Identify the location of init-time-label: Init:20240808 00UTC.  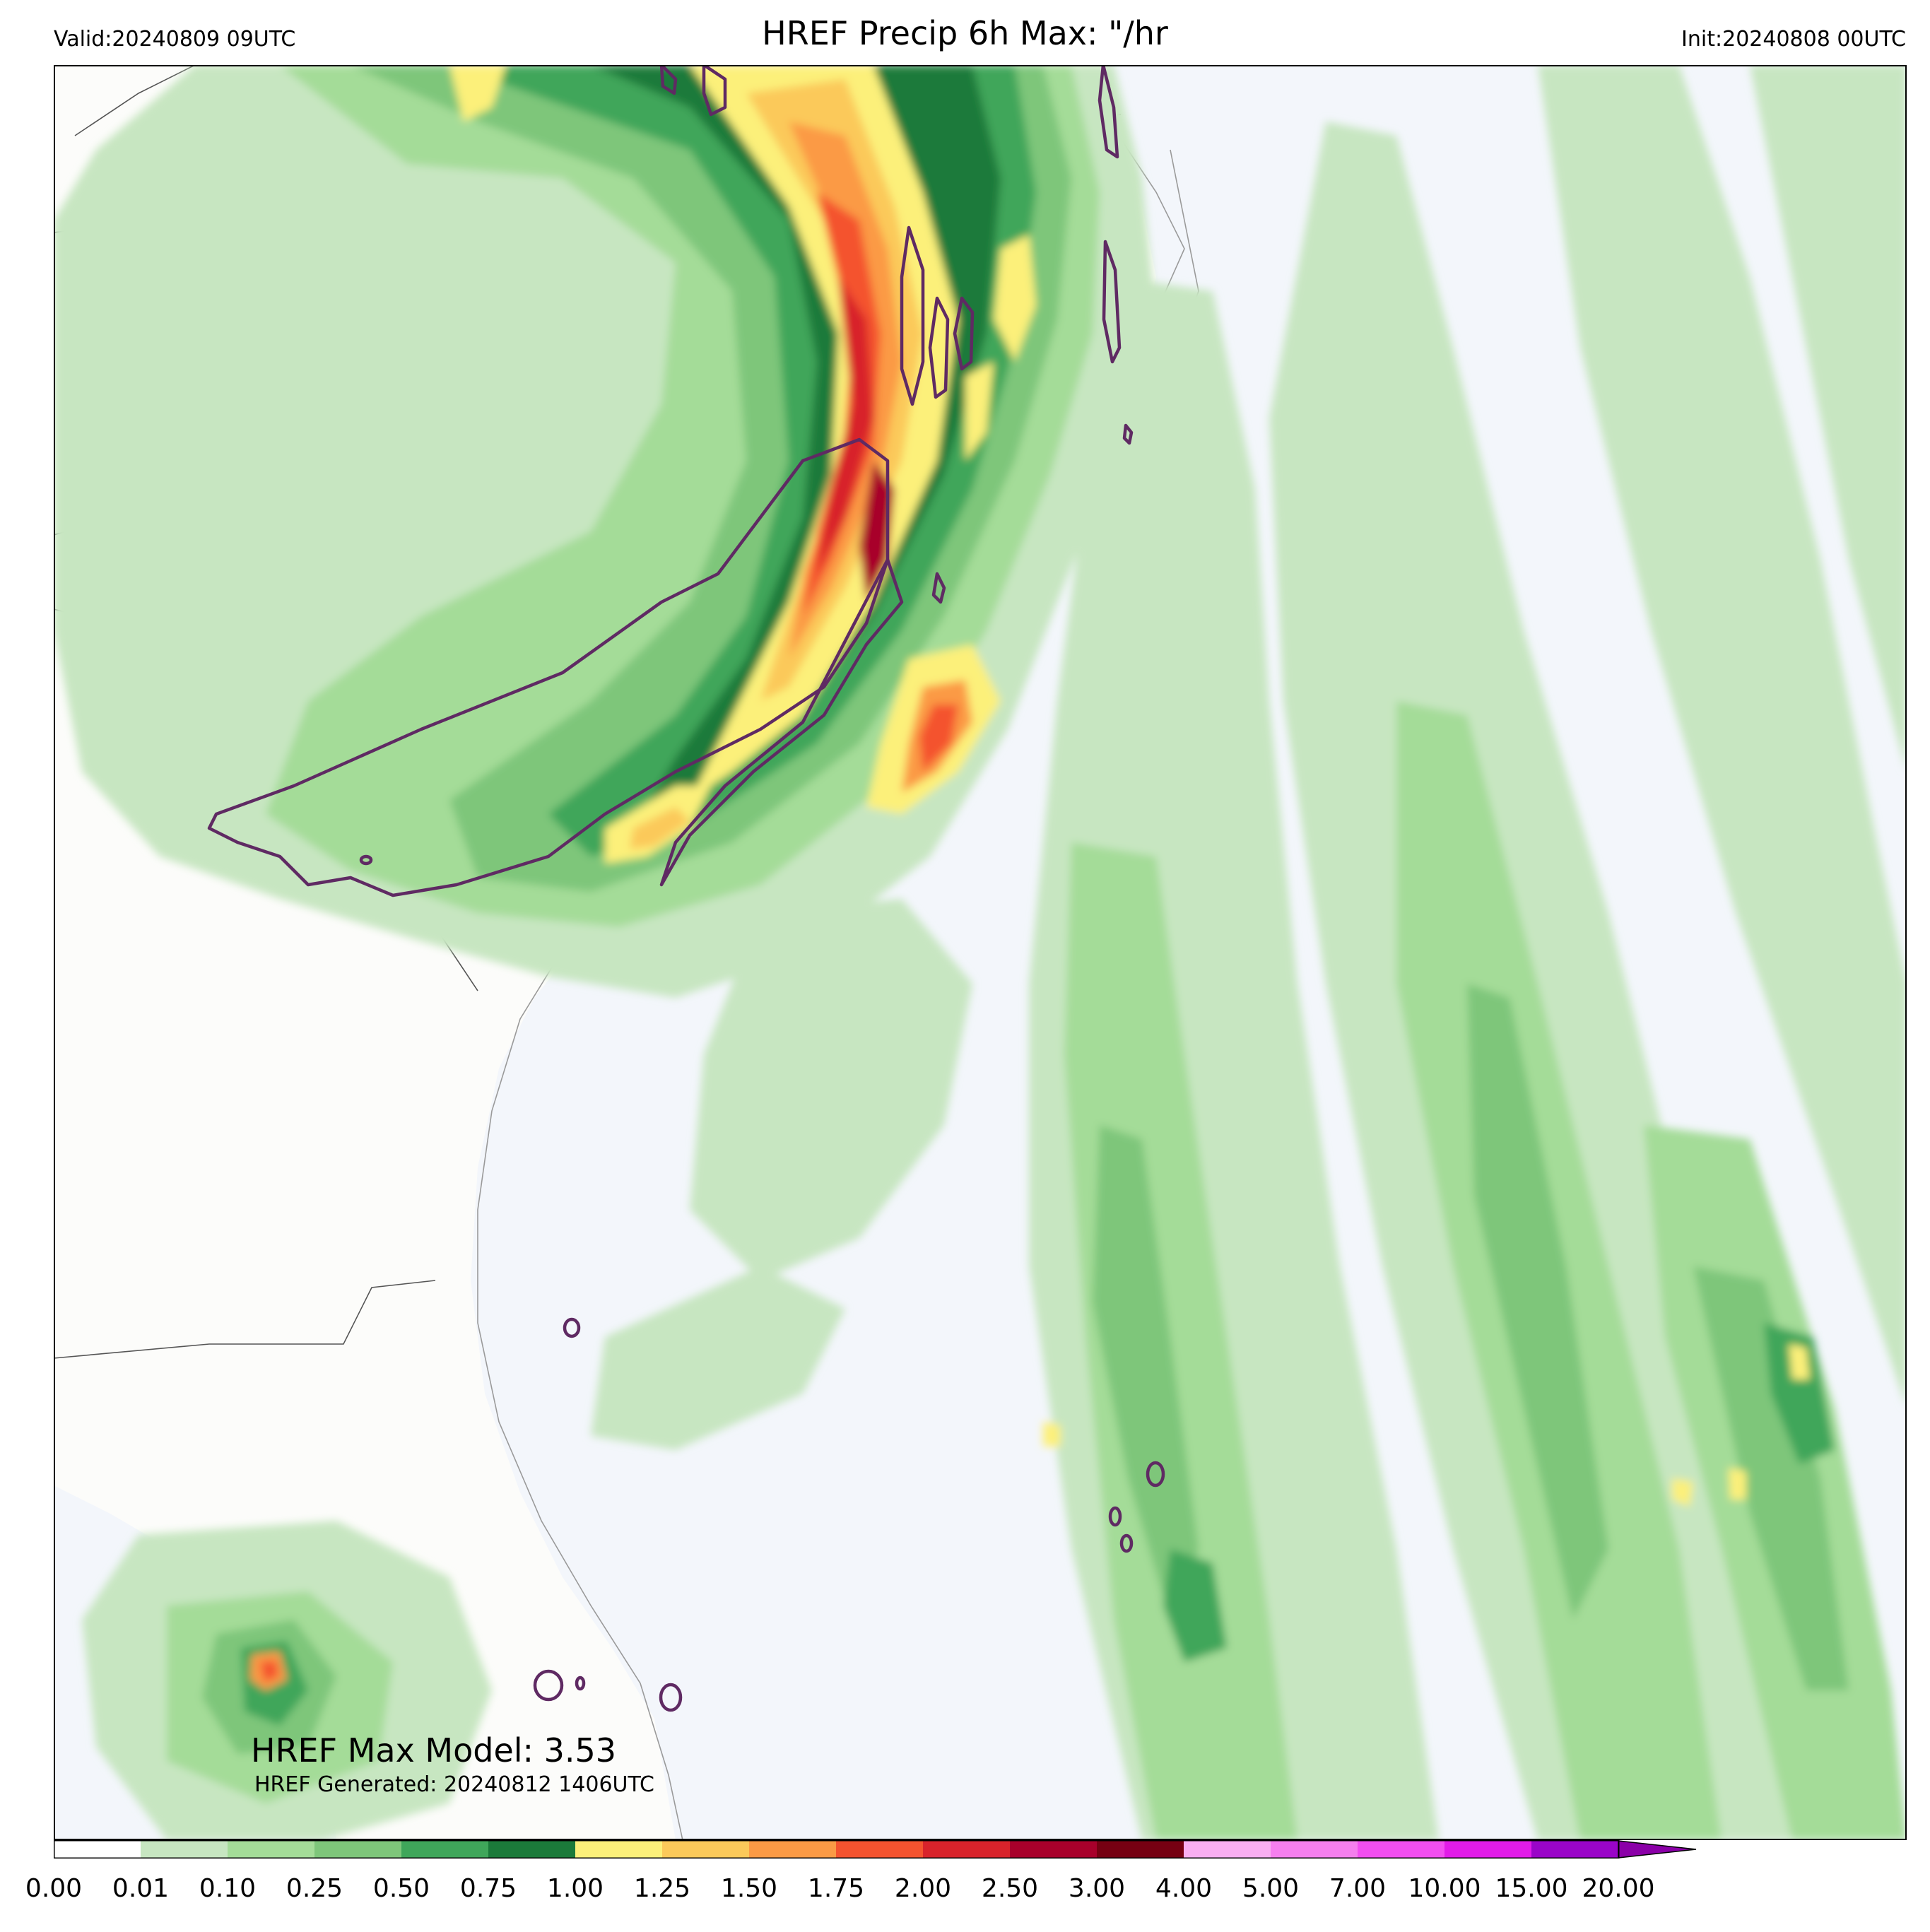
(1793, 39).